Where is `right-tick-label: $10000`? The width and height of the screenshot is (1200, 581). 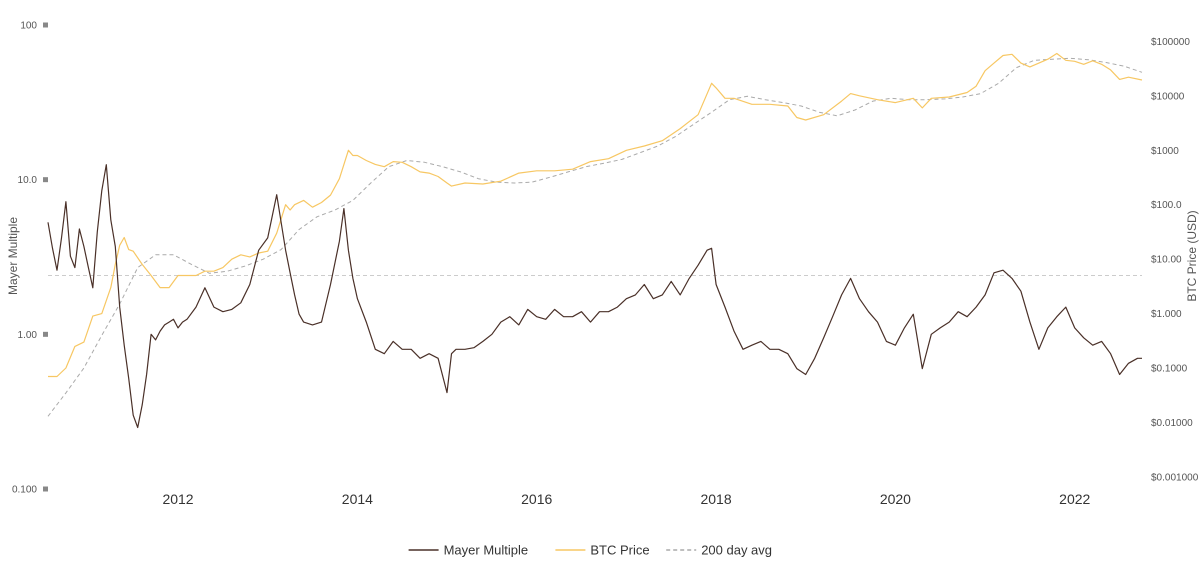 right-tick-label: $10000 is located at coordinates (1168, 96).